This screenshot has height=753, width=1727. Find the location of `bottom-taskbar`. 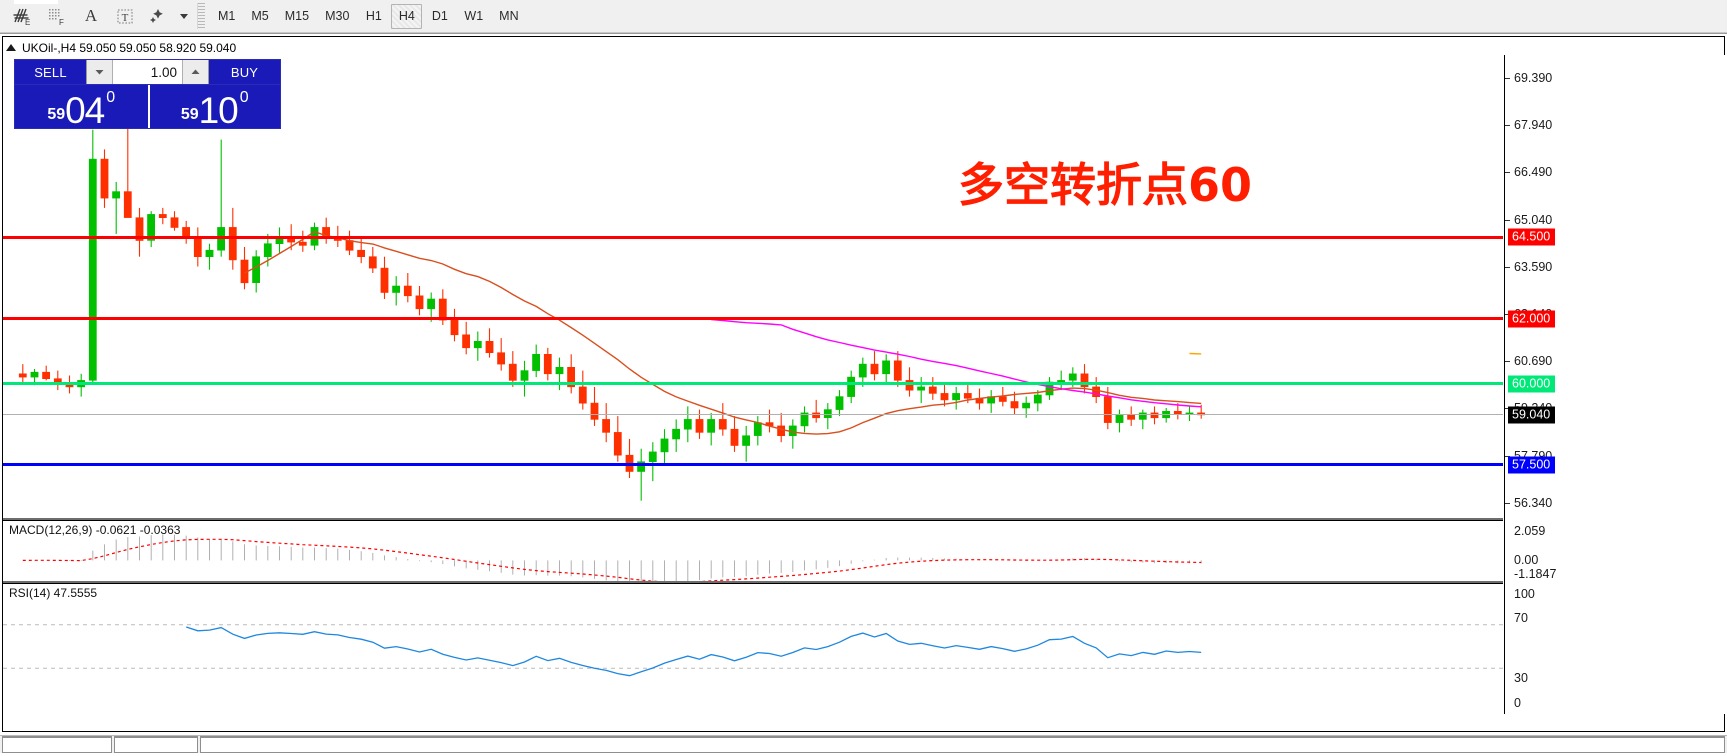

bottom-taskbar is located at coordinates (863, 744).